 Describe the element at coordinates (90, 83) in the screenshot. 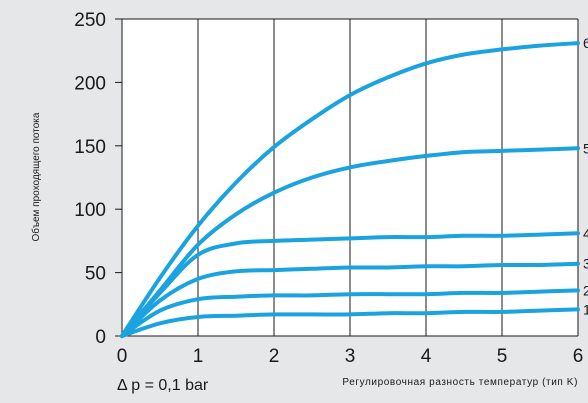

I see `y-tick-label-200: 200` at that location.